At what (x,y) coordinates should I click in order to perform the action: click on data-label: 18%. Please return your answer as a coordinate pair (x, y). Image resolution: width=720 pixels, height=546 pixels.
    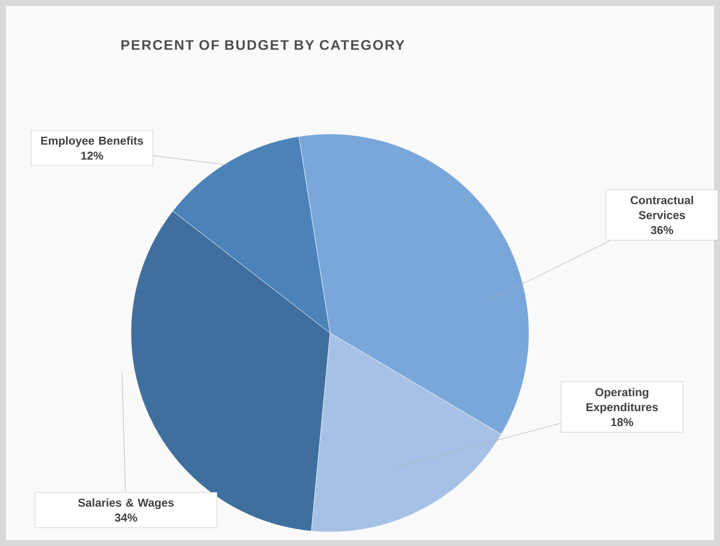
    Looking at the image, I should click on (622, 422).